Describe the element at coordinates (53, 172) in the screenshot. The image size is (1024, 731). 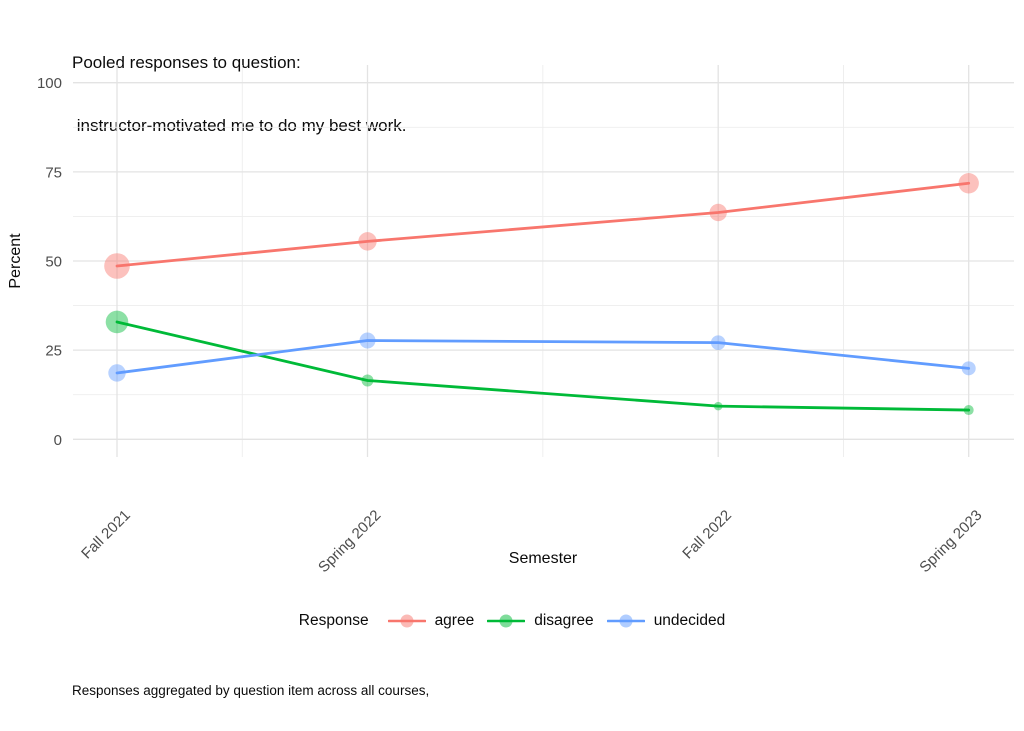
I see `y-tick-label: 75` at that location.